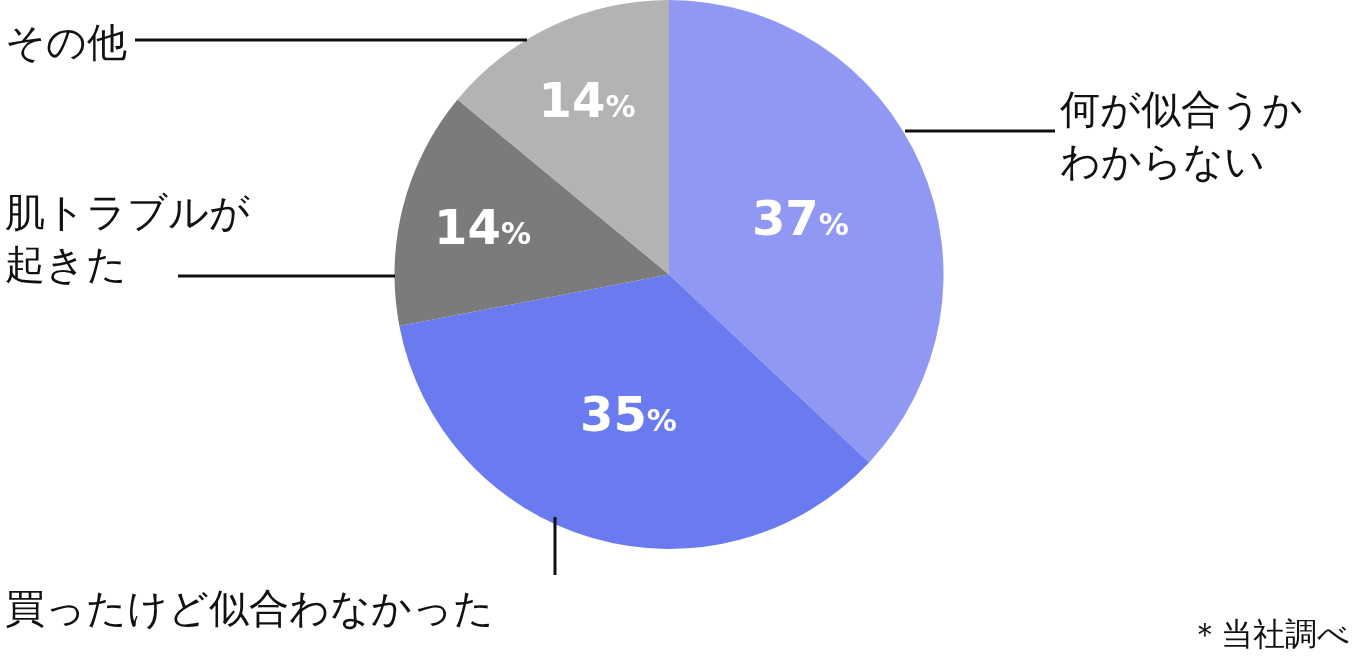 The width and height of the screenshot is (1356, 672). I want to click on data-label: 35%, so click(628, 413).